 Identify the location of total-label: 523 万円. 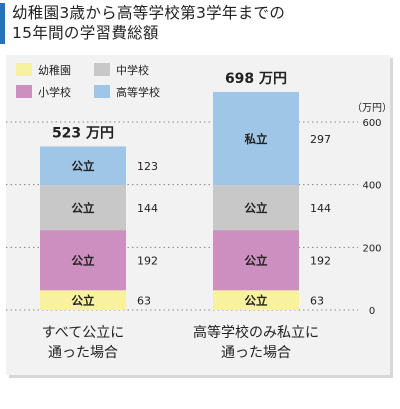
(83, 133).